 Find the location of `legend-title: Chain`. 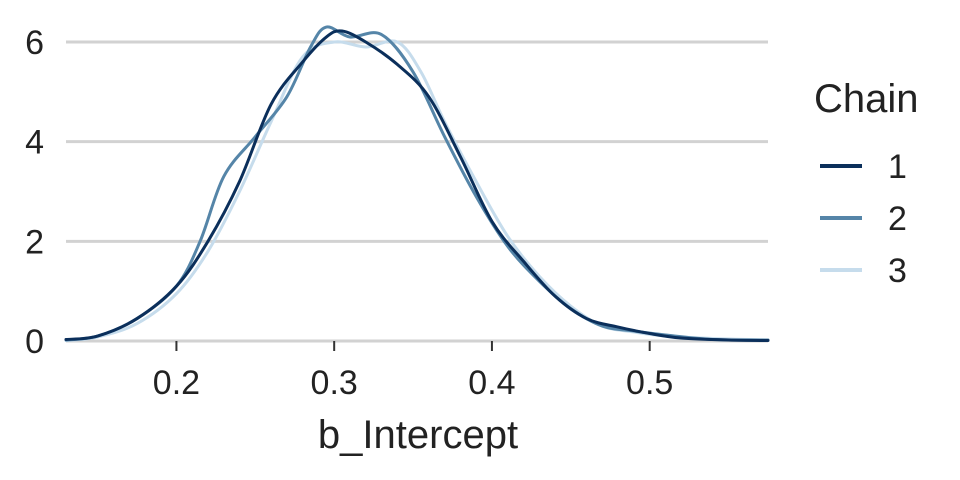

legend-title: Chain is located at coordinates (866, 99).